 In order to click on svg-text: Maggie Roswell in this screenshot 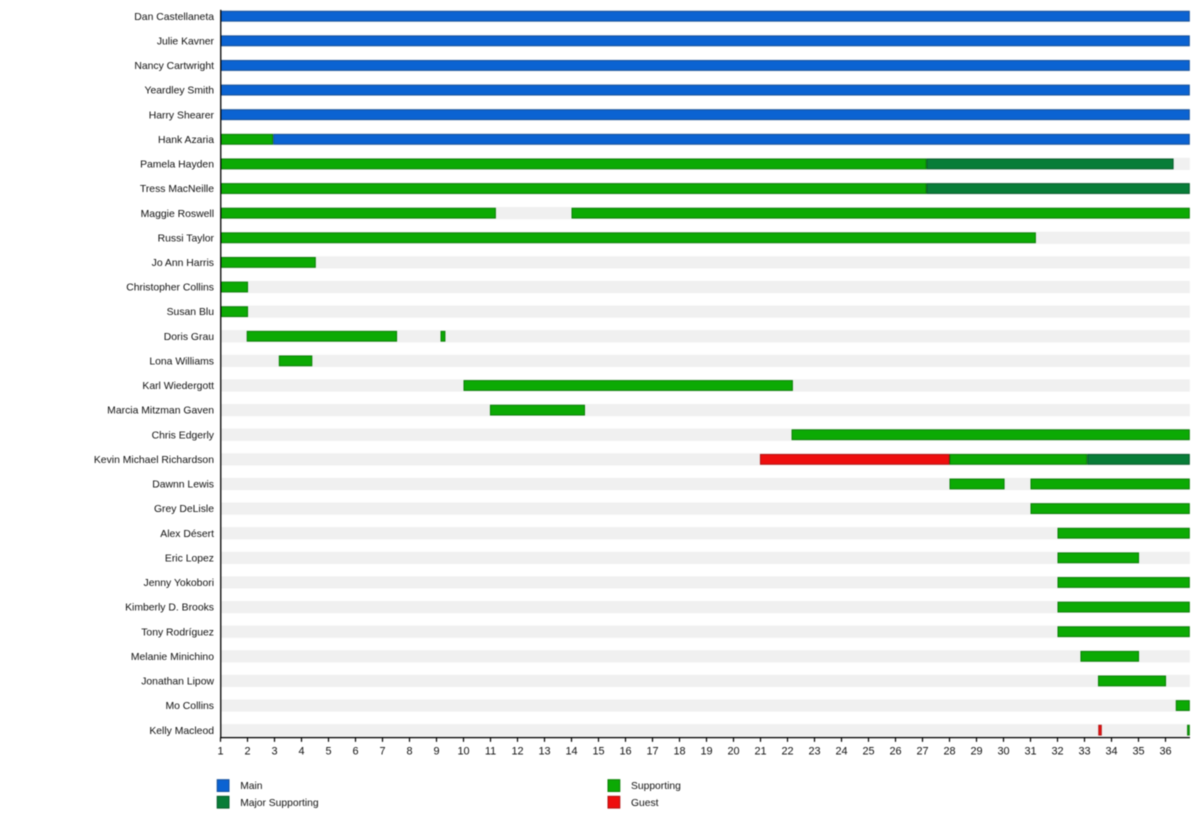, I will do `click(177, 214)`.